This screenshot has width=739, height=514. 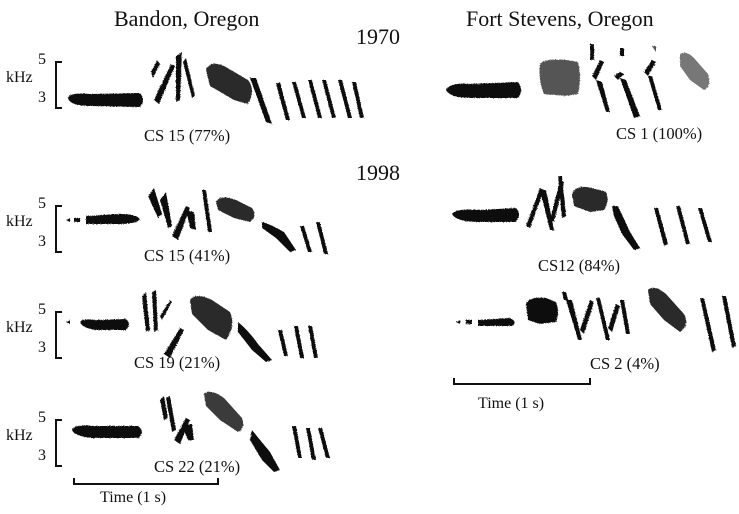 I want to click on sonogram-fortstevens-1998-cs2, so click(x=596, y=319).